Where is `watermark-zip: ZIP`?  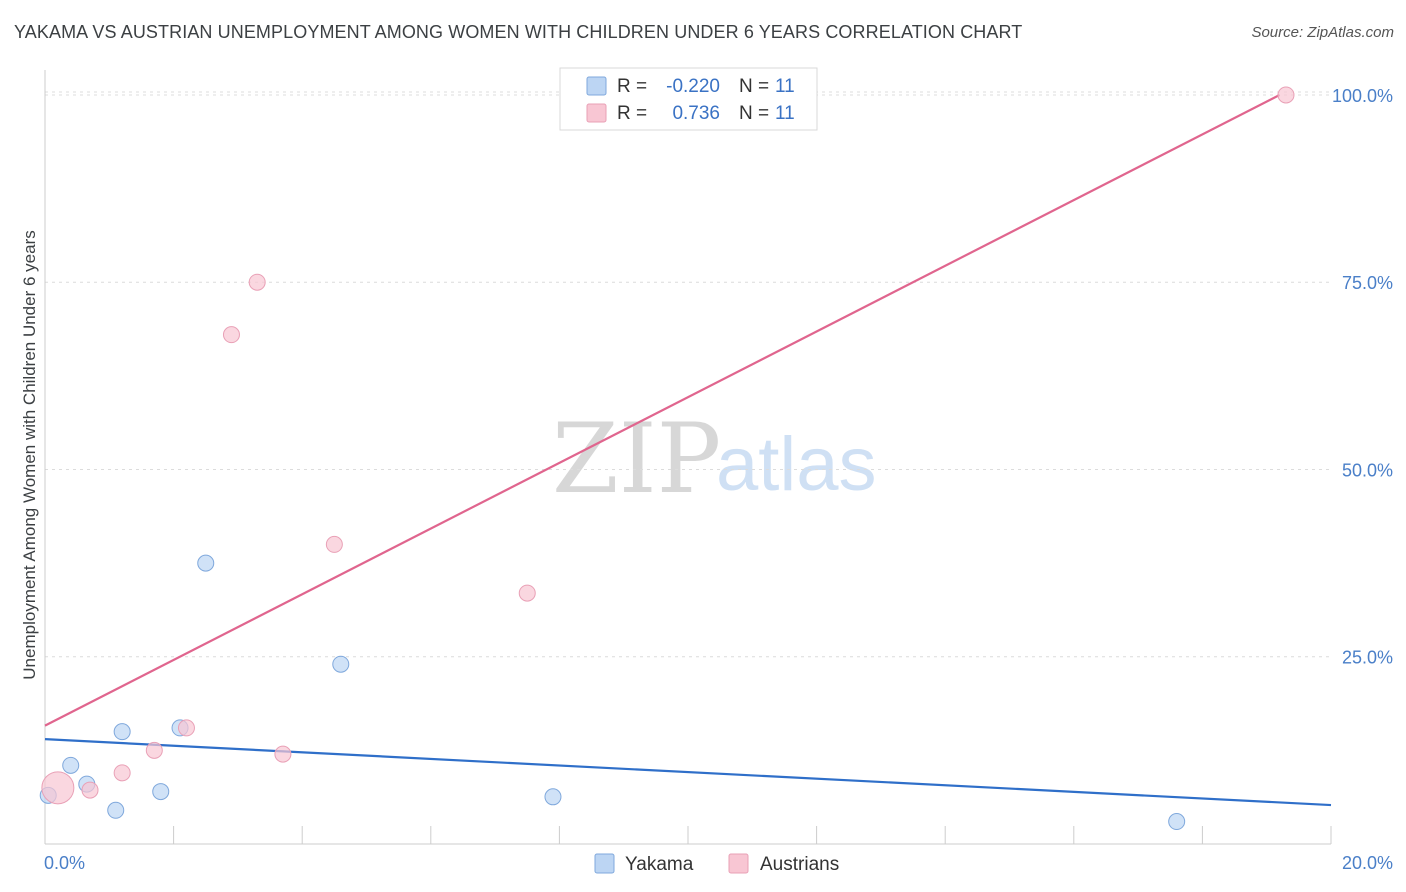 watermark-zip: ZIP is located at coordinates (636, 459).